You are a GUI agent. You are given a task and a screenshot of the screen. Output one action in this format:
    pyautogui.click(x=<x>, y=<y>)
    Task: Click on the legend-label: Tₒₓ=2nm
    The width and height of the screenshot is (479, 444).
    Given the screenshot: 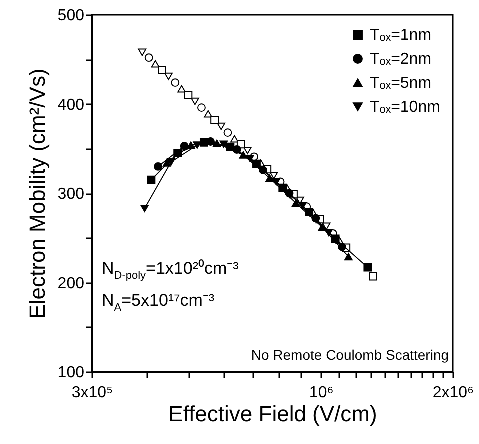 What is the action you would take?
    pyautogui.click(x=401, y=59)
    